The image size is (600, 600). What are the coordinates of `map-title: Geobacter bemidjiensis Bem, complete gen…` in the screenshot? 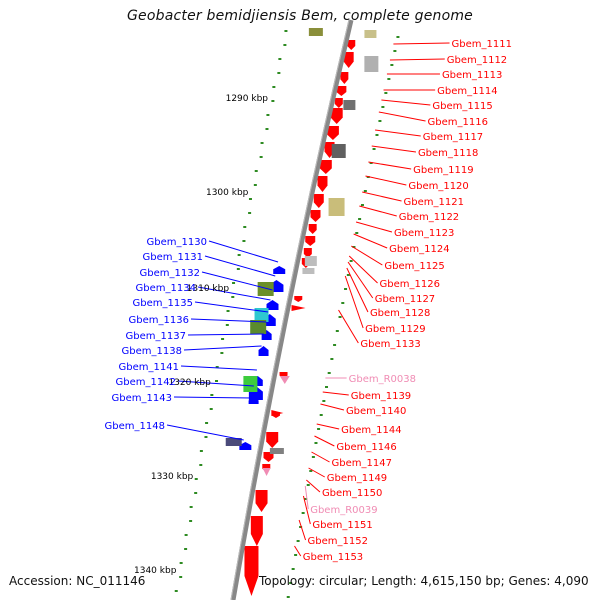 It's located at (300, 16).